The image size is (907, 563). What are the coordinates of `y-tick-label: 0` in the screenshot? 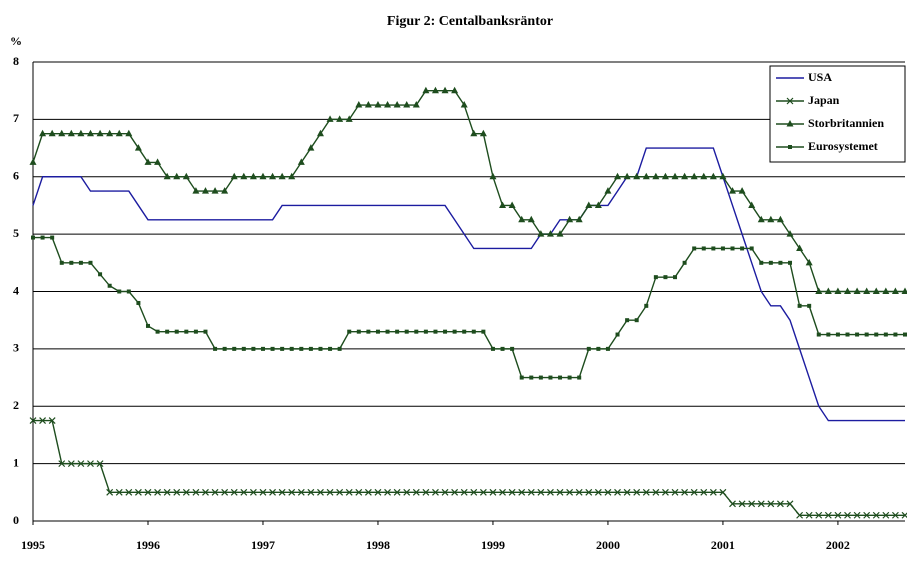 It's located at (16, 520).